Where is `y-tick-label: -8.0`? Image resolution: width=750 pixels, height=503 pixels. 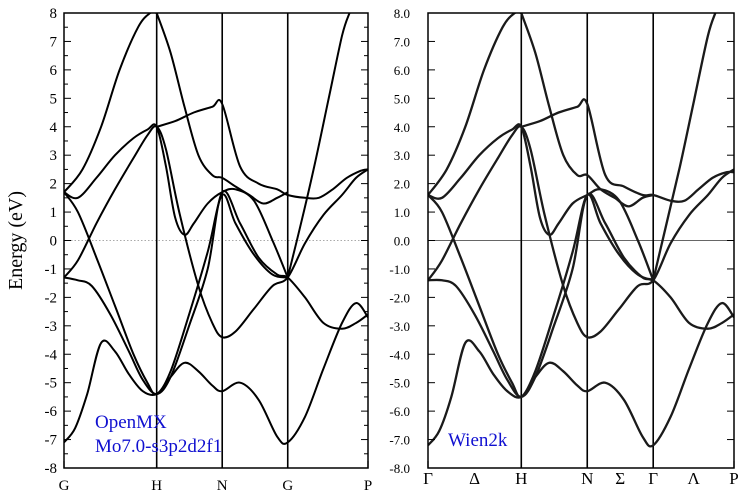
y-tick-label: -8.0 is located at coordinates (399, 468).